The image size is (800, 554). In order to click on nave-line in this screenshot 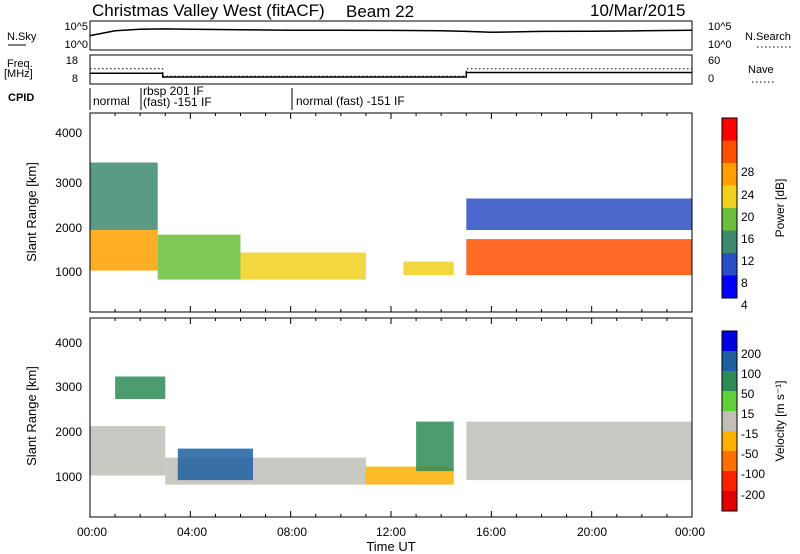, I will do `click(391, 72)`.